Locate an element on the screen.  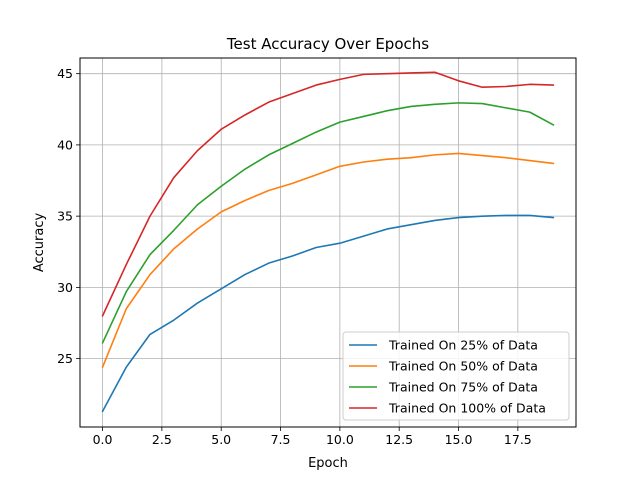
x-tick-label: 12.5 is located at coordinates (399, 439).